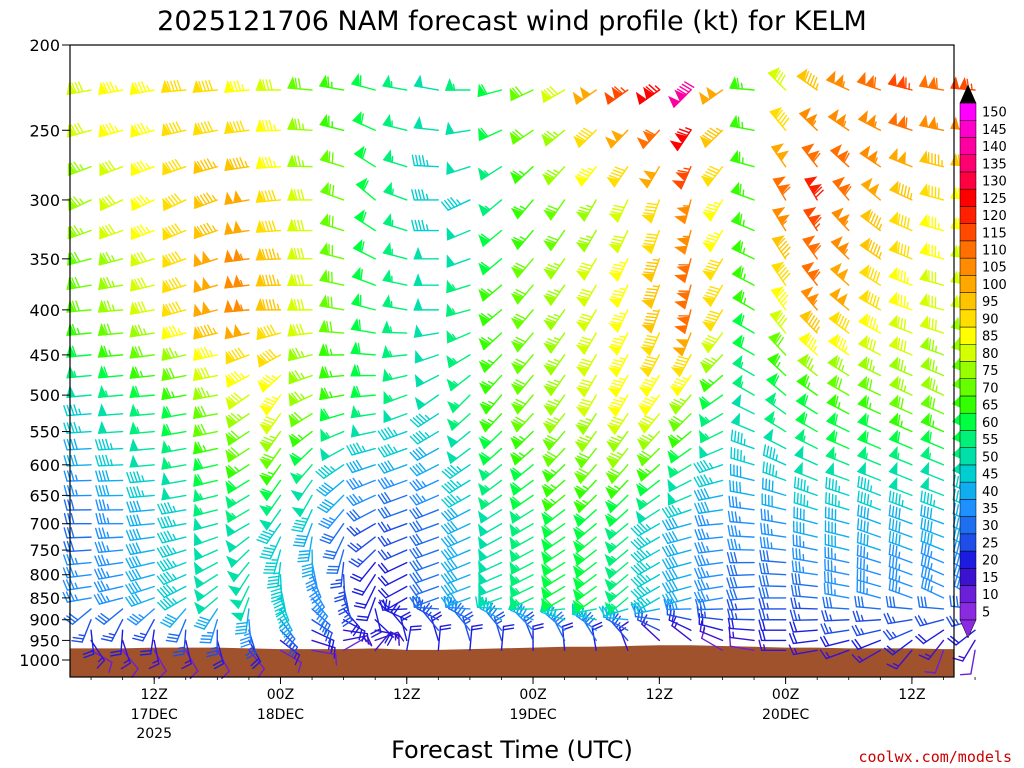  Describe the element at coordinates (743, 404) in the screenshot. I see `wind-barb-63h-525hpa` at that location.